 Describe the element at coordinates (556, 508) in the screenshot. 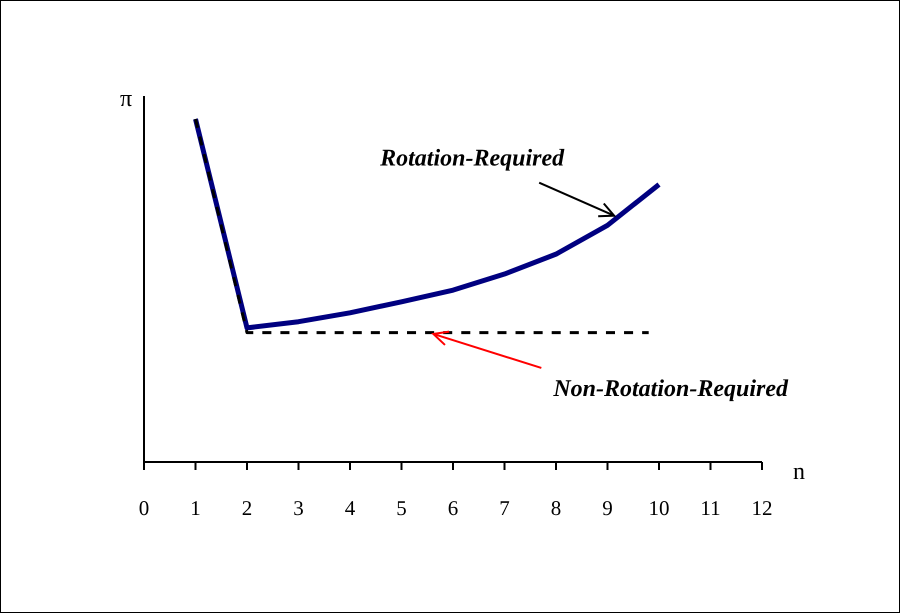

I see `x-tick-label: 8` at that location.